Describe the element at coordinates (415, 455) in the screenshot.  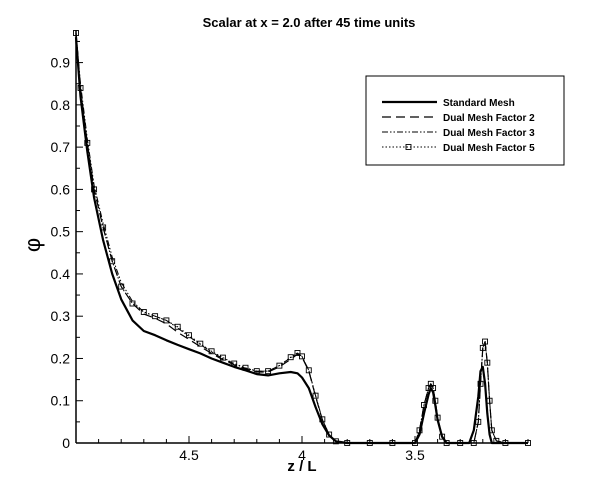
I see `x-tick-label: 3.5` at that location.